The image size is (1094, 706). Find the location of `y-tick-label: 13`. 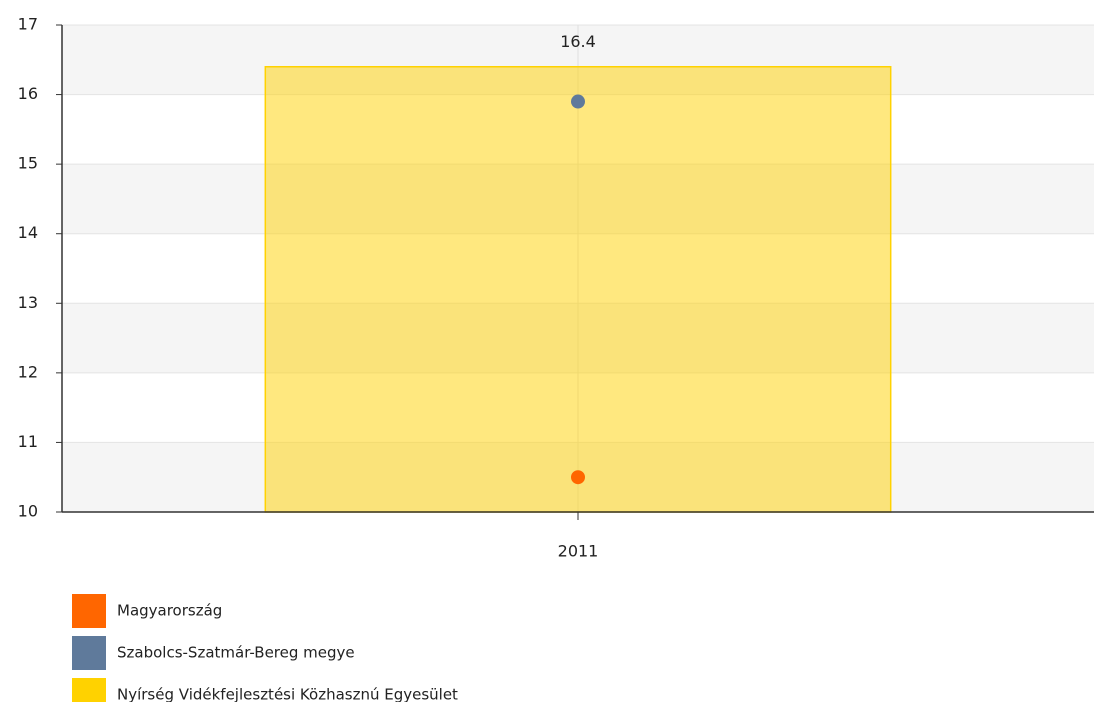

y-tick-label: 13 is located at coordinates (28, 302).